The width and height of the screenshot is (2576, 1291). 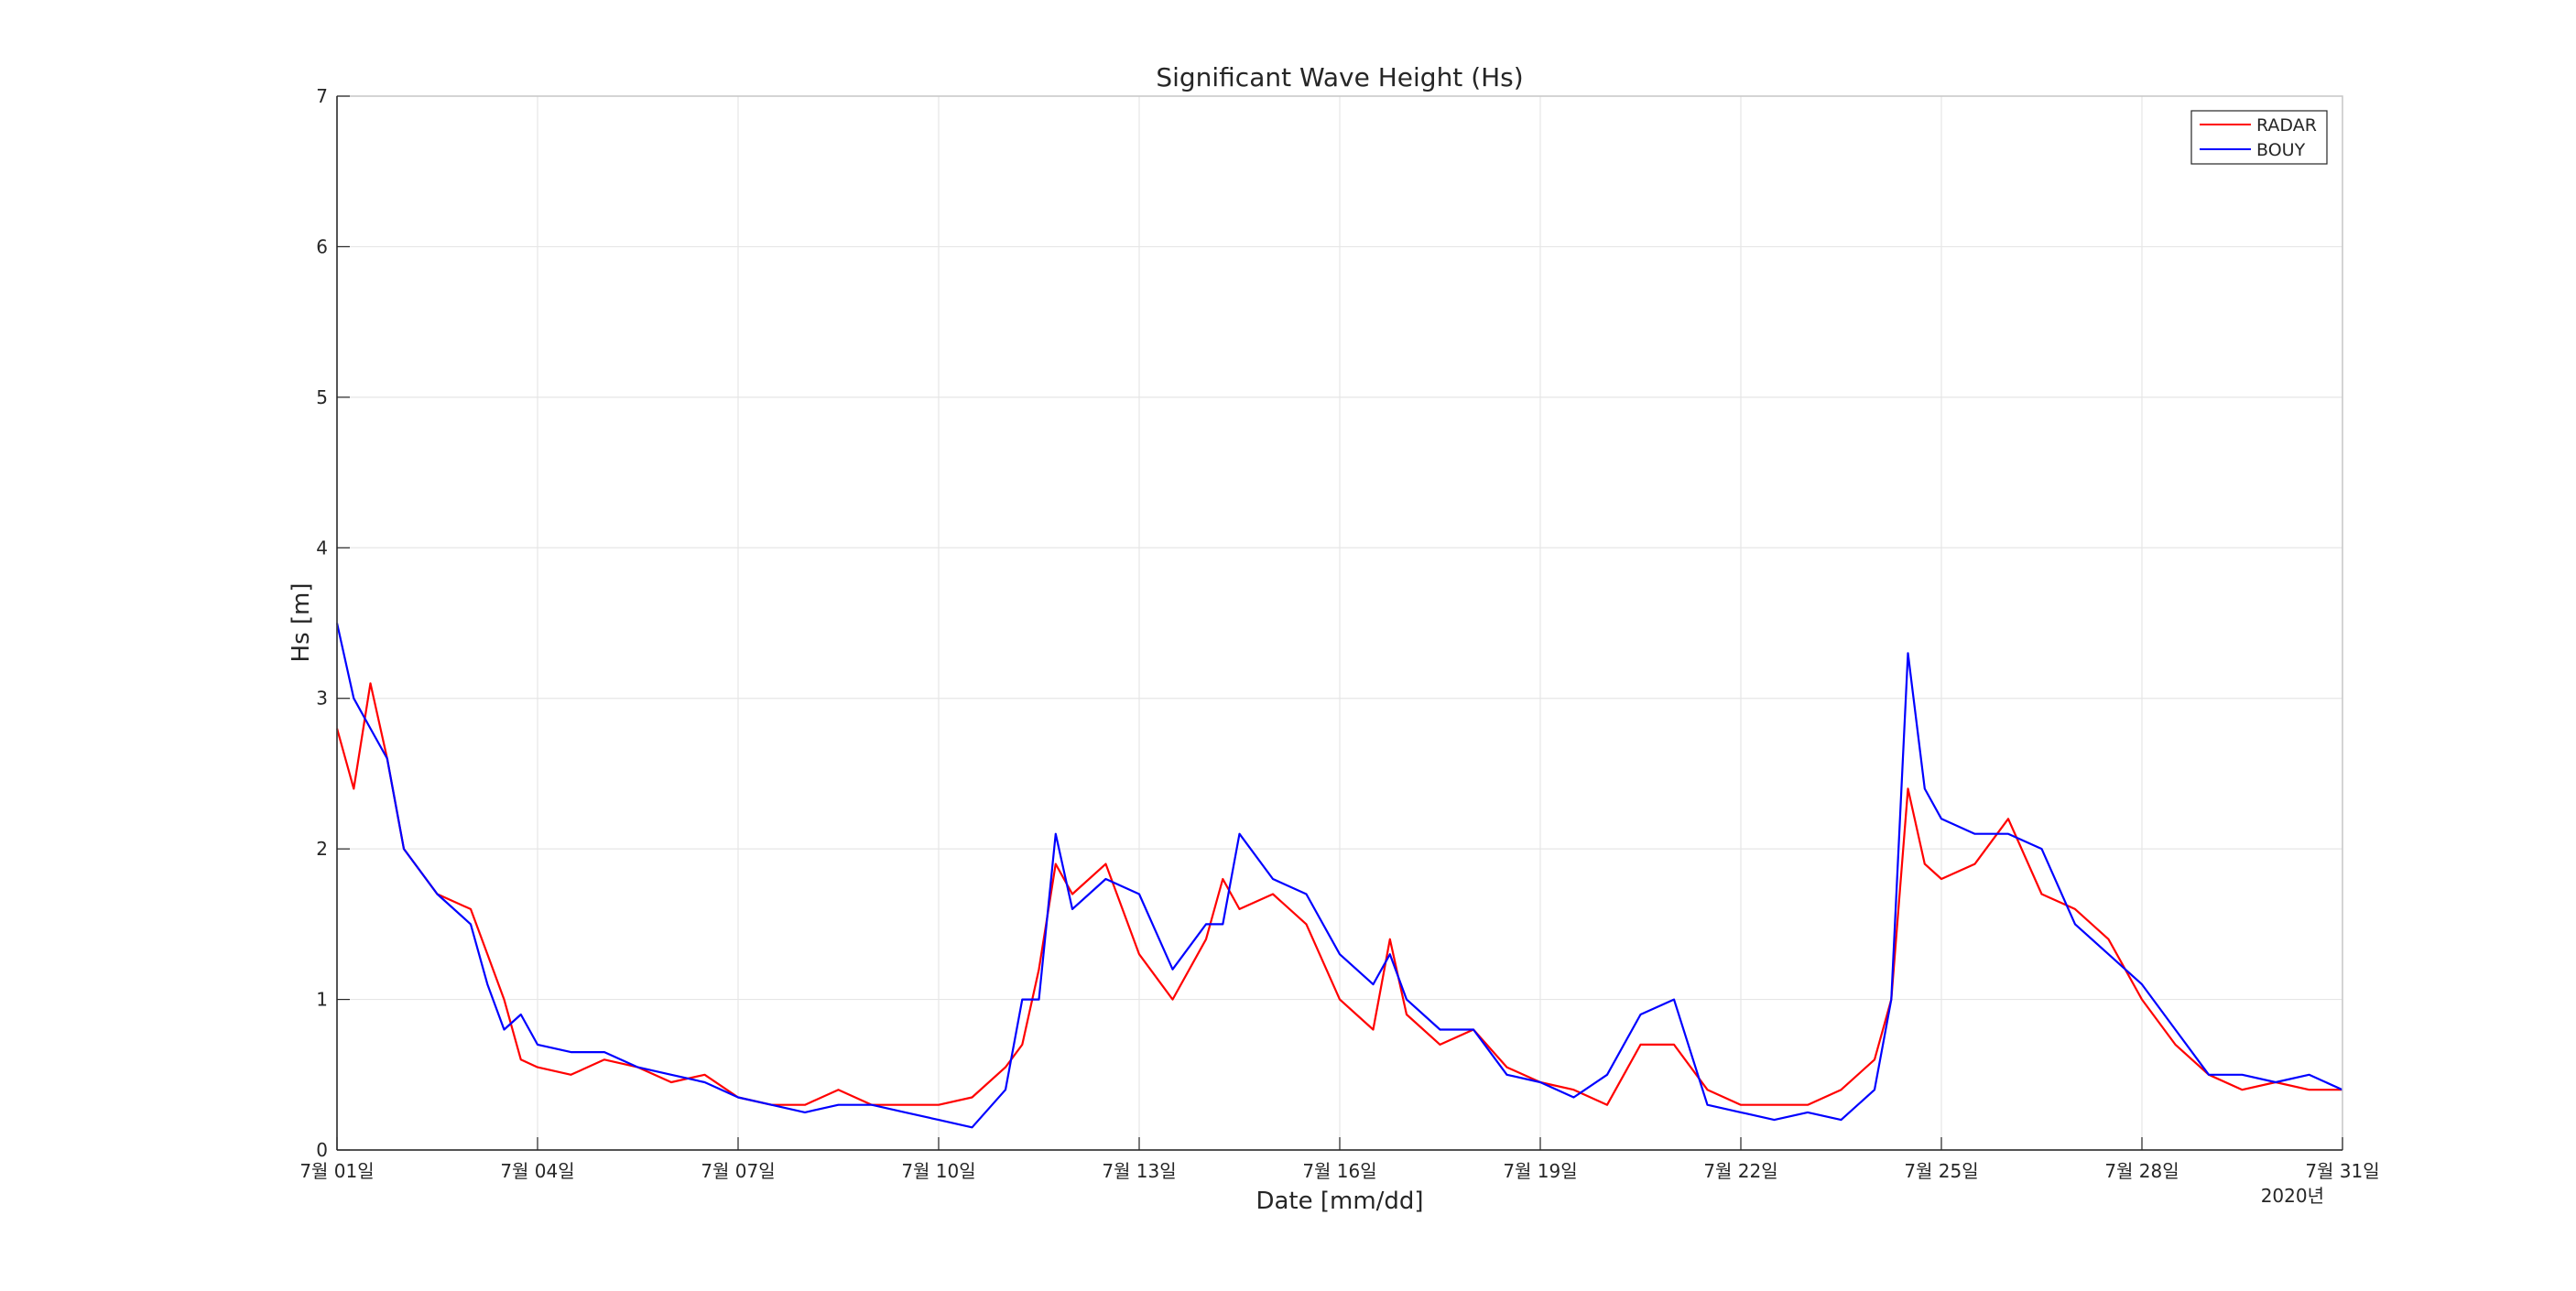 I want to click on x-tick-label: 7월 25일, so click(x=1941, y=1171).